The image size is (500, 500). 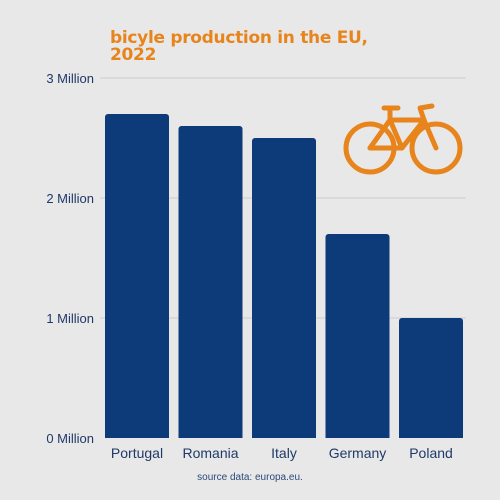 What do you see at coordinates (210, 436) in the screenshot?
I see `bar-base-romania` at bounding box center [210, 436].